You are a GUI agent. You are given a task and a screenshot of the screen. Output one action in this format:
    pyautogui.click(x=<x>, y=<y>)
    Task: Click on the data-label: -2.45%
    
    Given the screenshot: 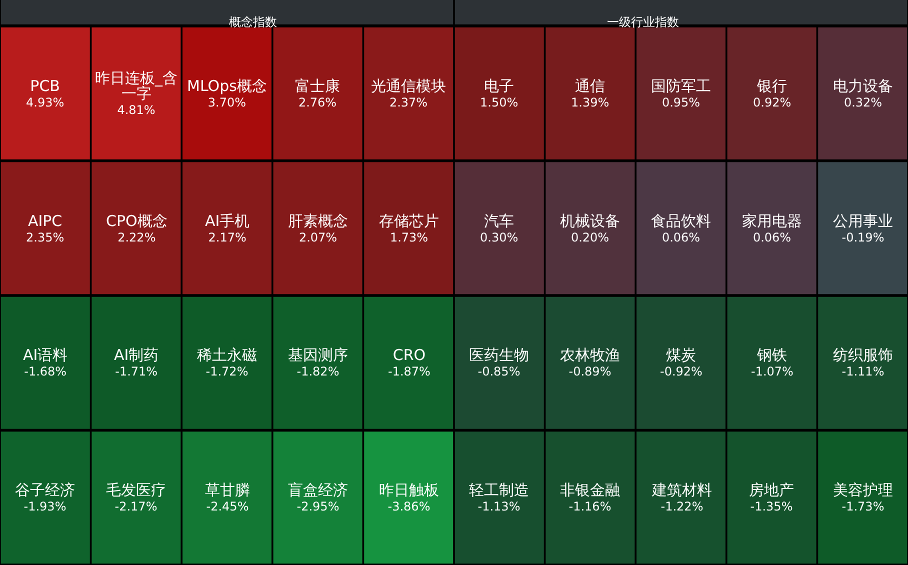 What is the action you would take?
    pyautogui.click(x=227, y=507)
    